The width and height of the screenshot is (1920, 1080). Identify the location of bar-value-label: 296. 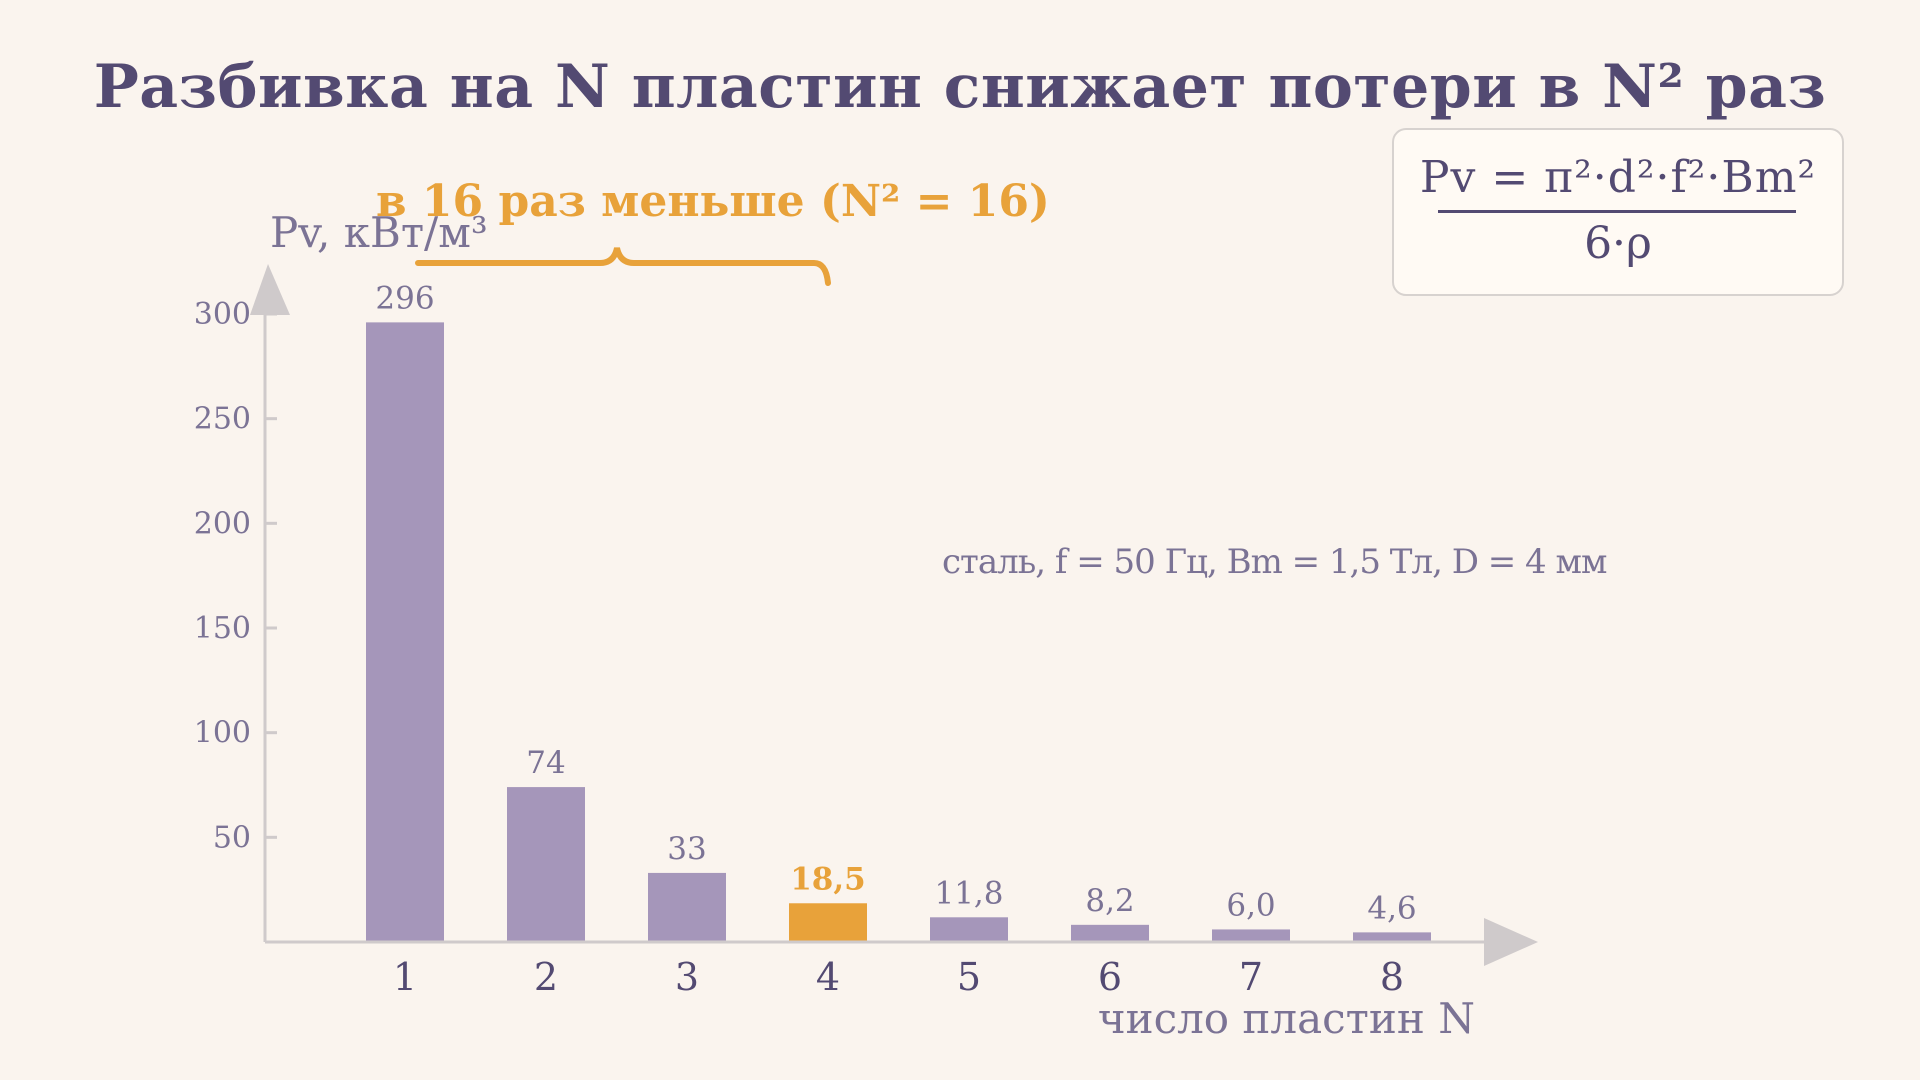
(404, 298).